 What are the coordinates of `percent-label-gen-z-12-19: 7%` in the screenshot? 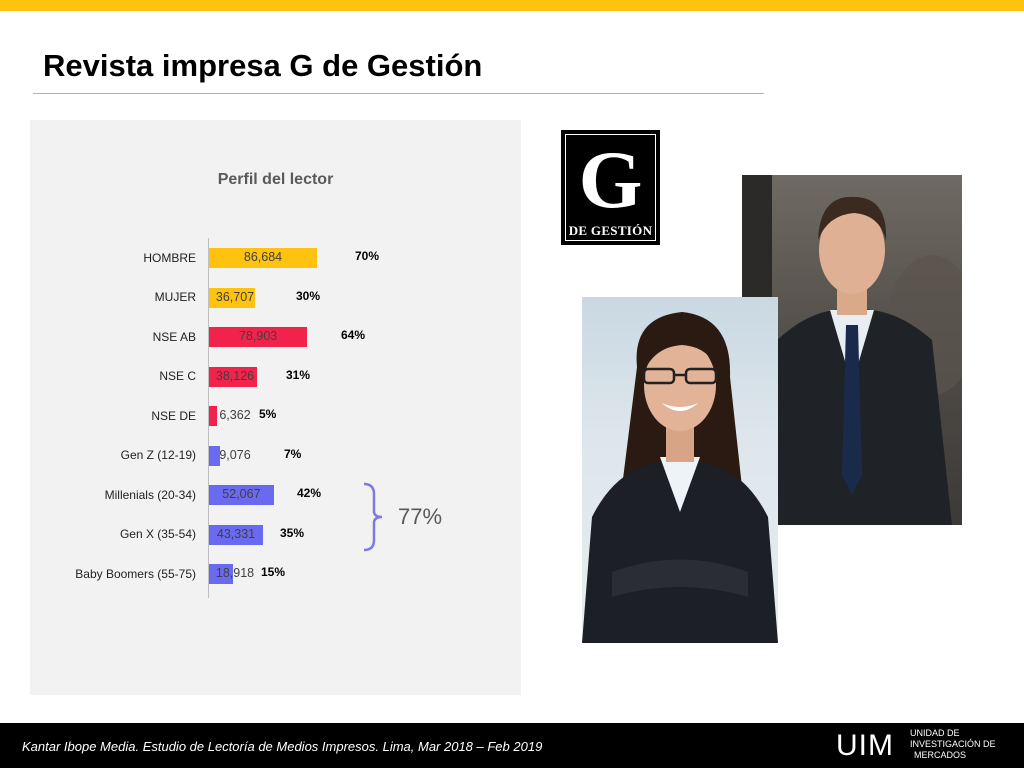 It's located at (293, 453).